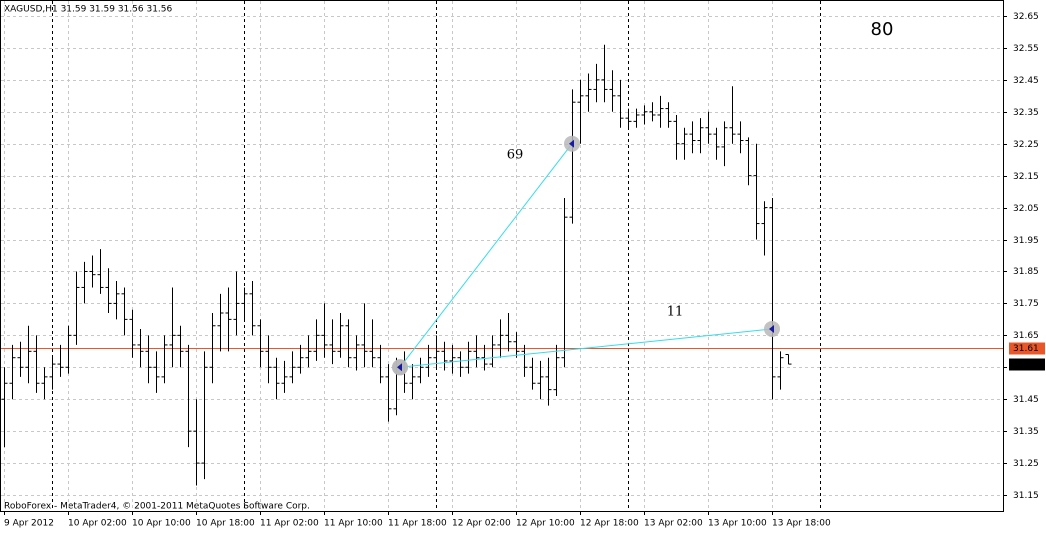  I want to click on x-tick-label: 10 Apr 10:00, so click(161, 524).